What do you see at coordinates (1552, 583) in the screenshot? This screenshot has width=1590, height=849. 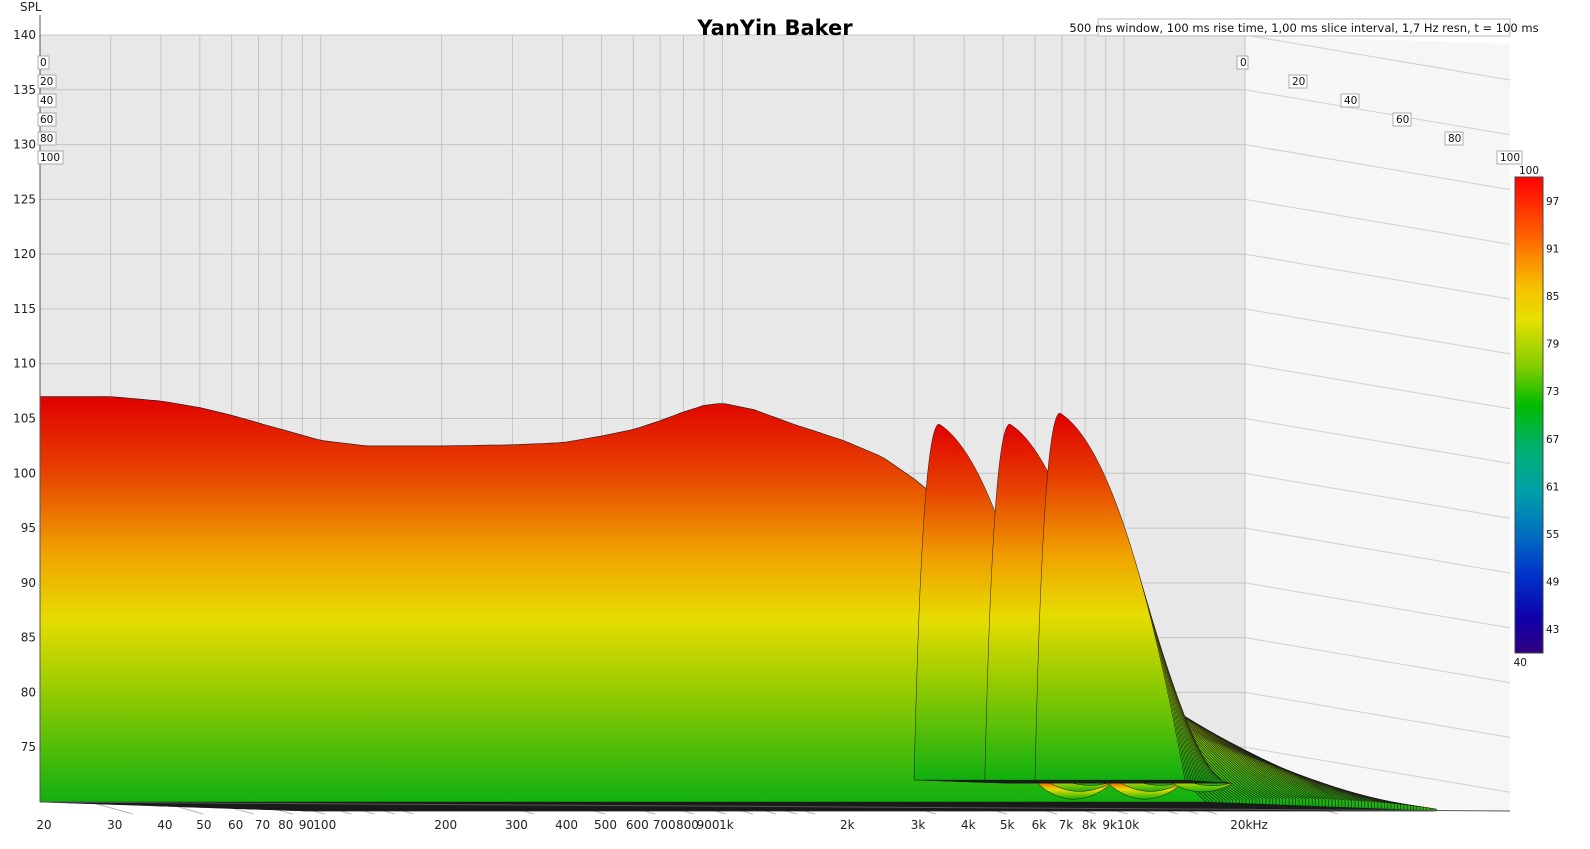 I see `colorbar-tick-label: 49` at bounding box center [1552, 583].